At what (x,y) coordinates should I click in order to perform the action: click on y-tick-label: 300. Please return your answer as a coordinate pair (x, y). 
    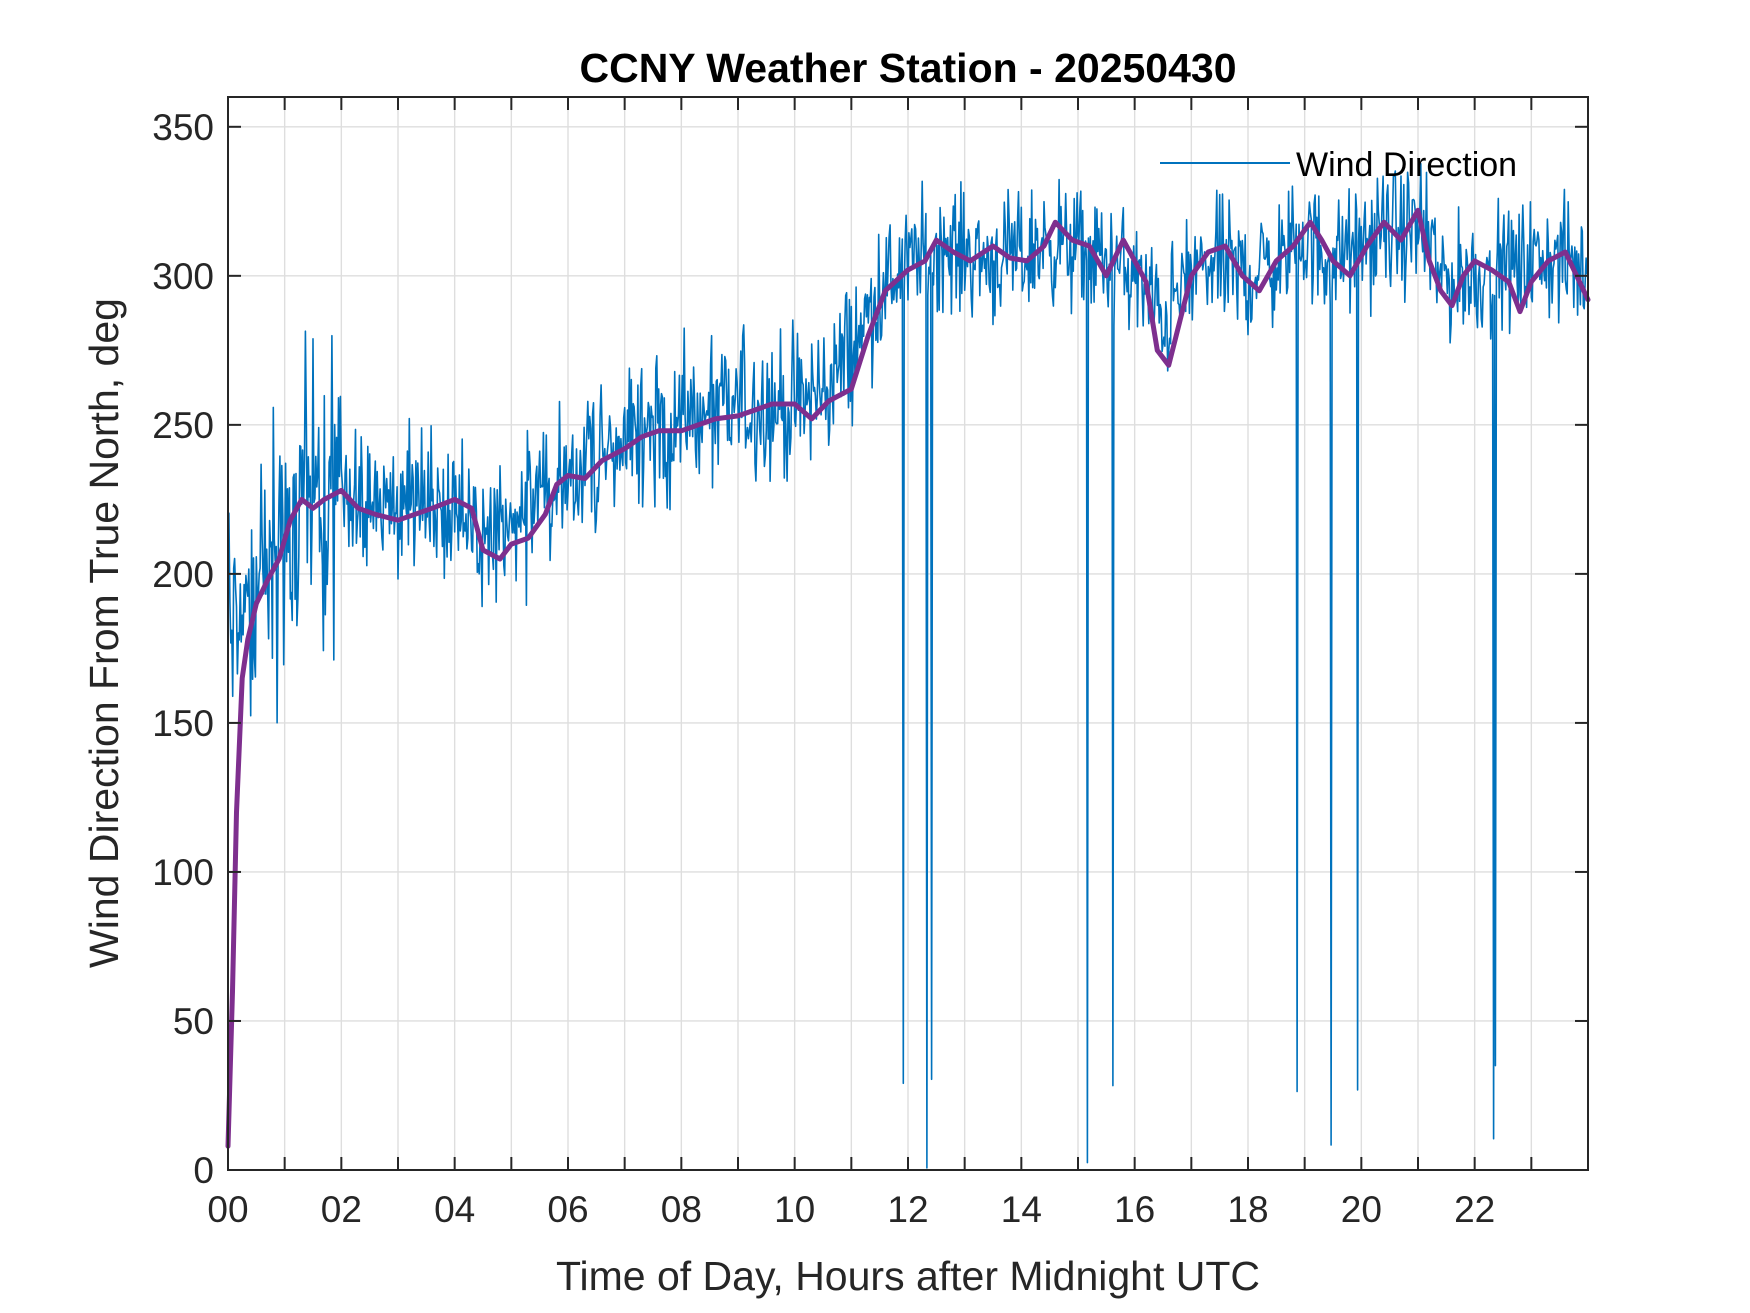
    Looking at the image, I should click on (183, 276).